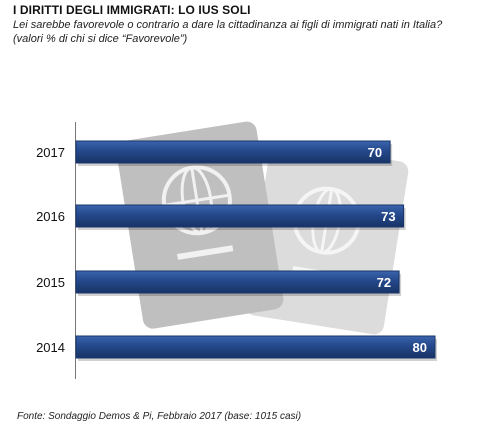 This screenshot has height=431, width=499. I want to click on data-label-2016: 73, so click(388, 216).